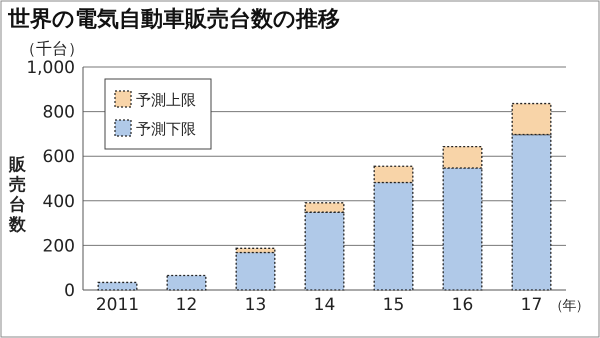 The width and height of the screenshot is (600, 338). I want to click on chart-title: 世界の電気自動車販売台数の推移, so click(173, 19).